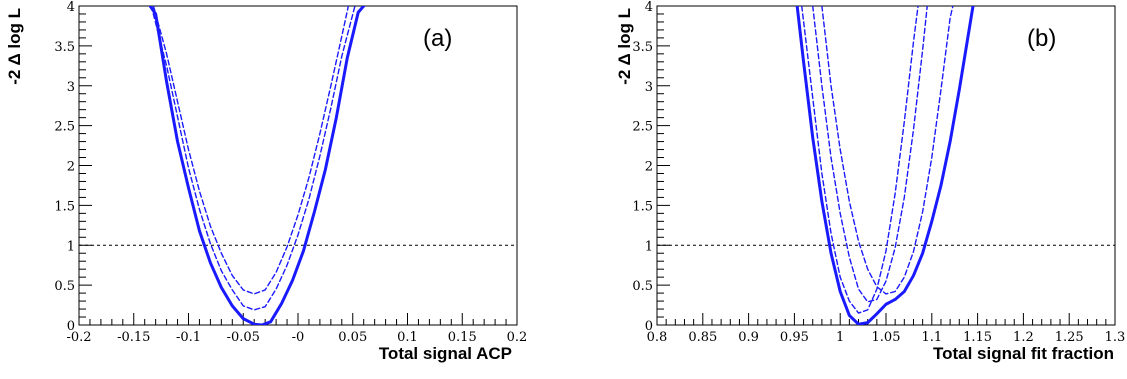  What do you see at coordinates (1041, 38) in the screenshot?
I see `chart-1-panel-label: (b)` at bounding box center [1041, 38].